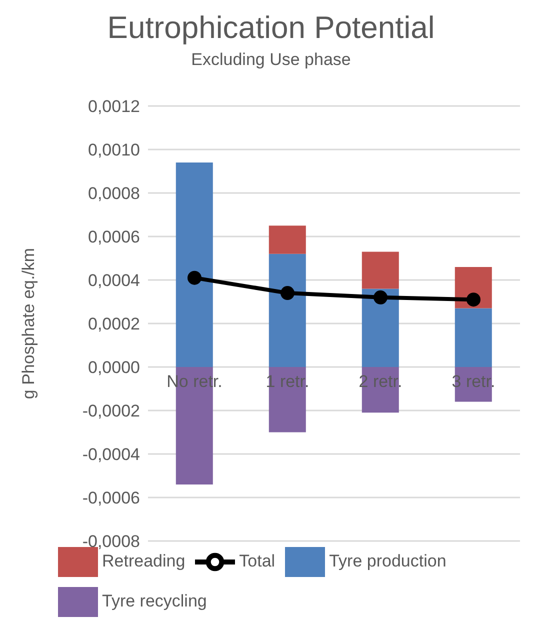 The image size is (542, 643). Describe the element at coordinates (111, 411) in the screenshot. I see `y-tick-label: -0,0002` at that location.